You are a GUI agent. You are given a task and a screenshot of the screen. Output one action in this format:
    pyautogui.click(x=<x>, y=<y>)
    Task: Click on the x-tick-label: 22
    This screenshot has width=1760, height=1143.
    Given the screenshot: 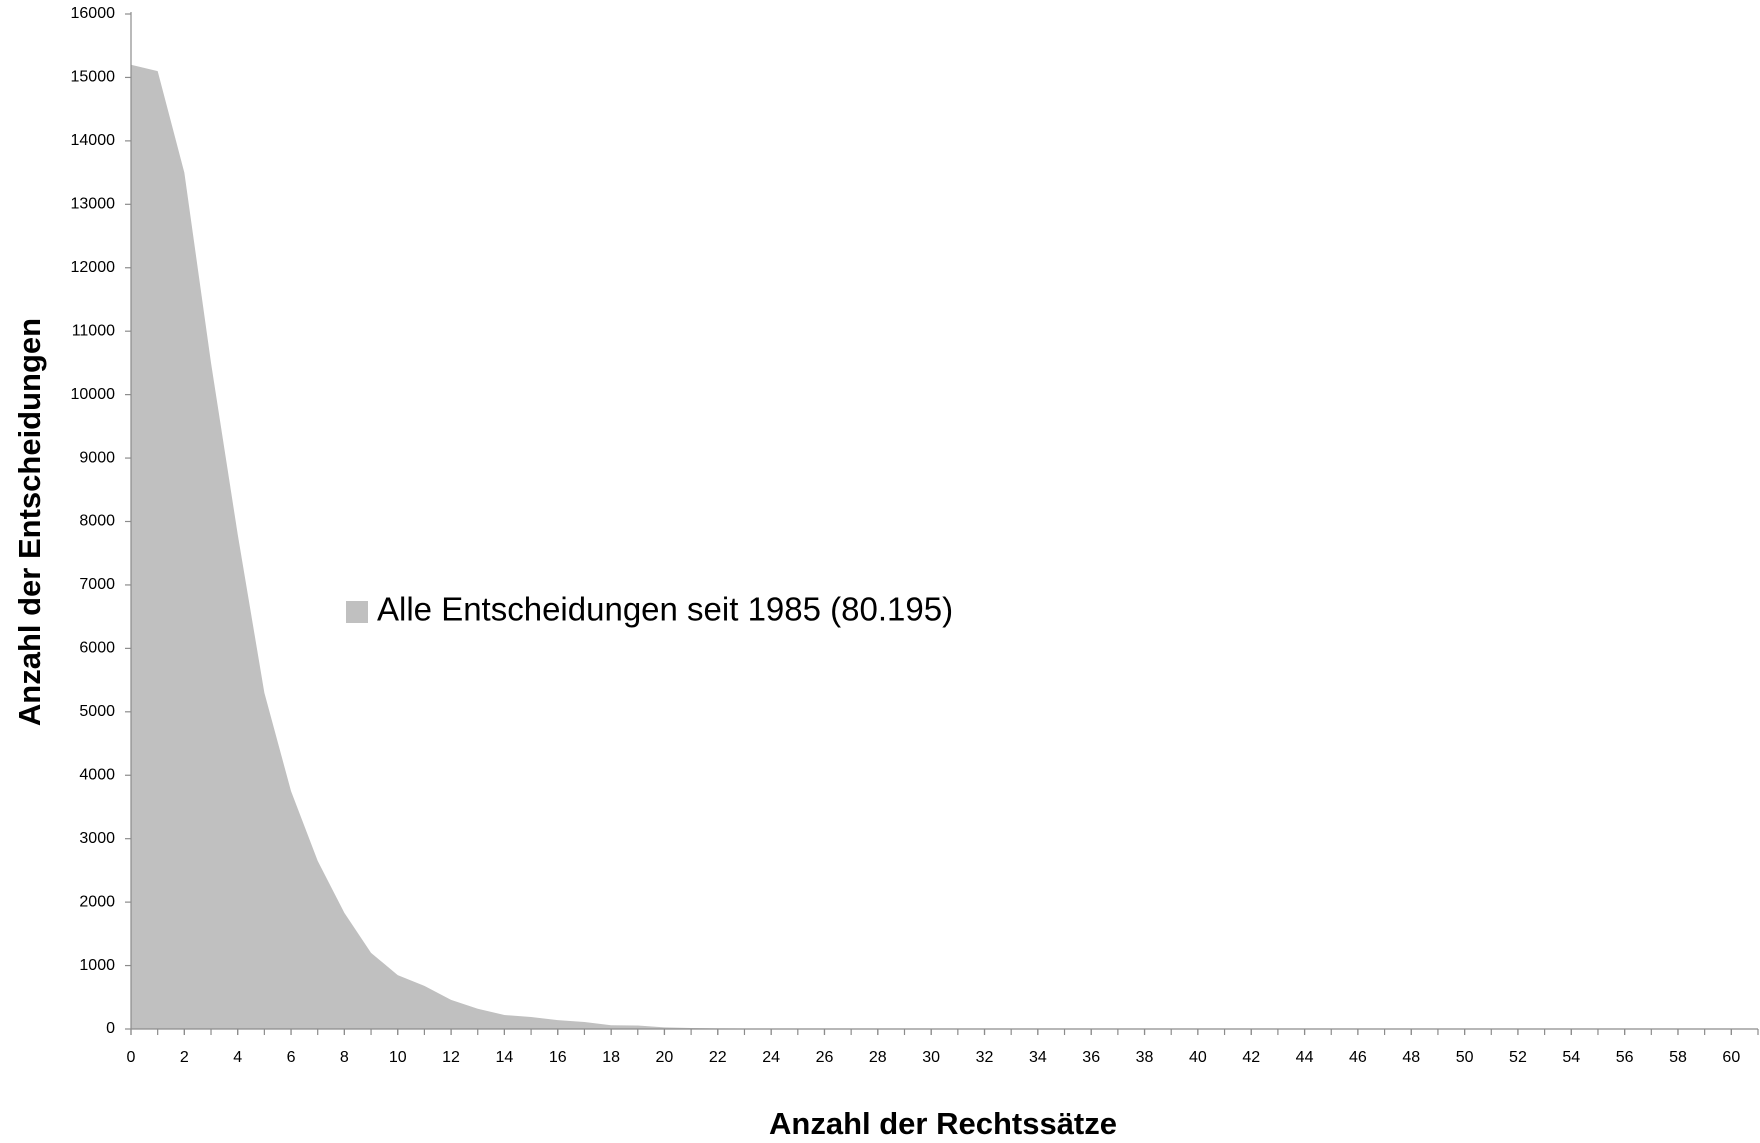 What is the action you would take?
    pyautogui.click(x=718, y=1057)
    